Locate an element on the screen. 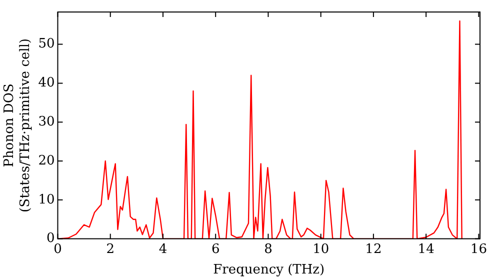 The height and width of the screenshot is (280, 500). y-tick-label: 30 is located at coordinates (46, 122).